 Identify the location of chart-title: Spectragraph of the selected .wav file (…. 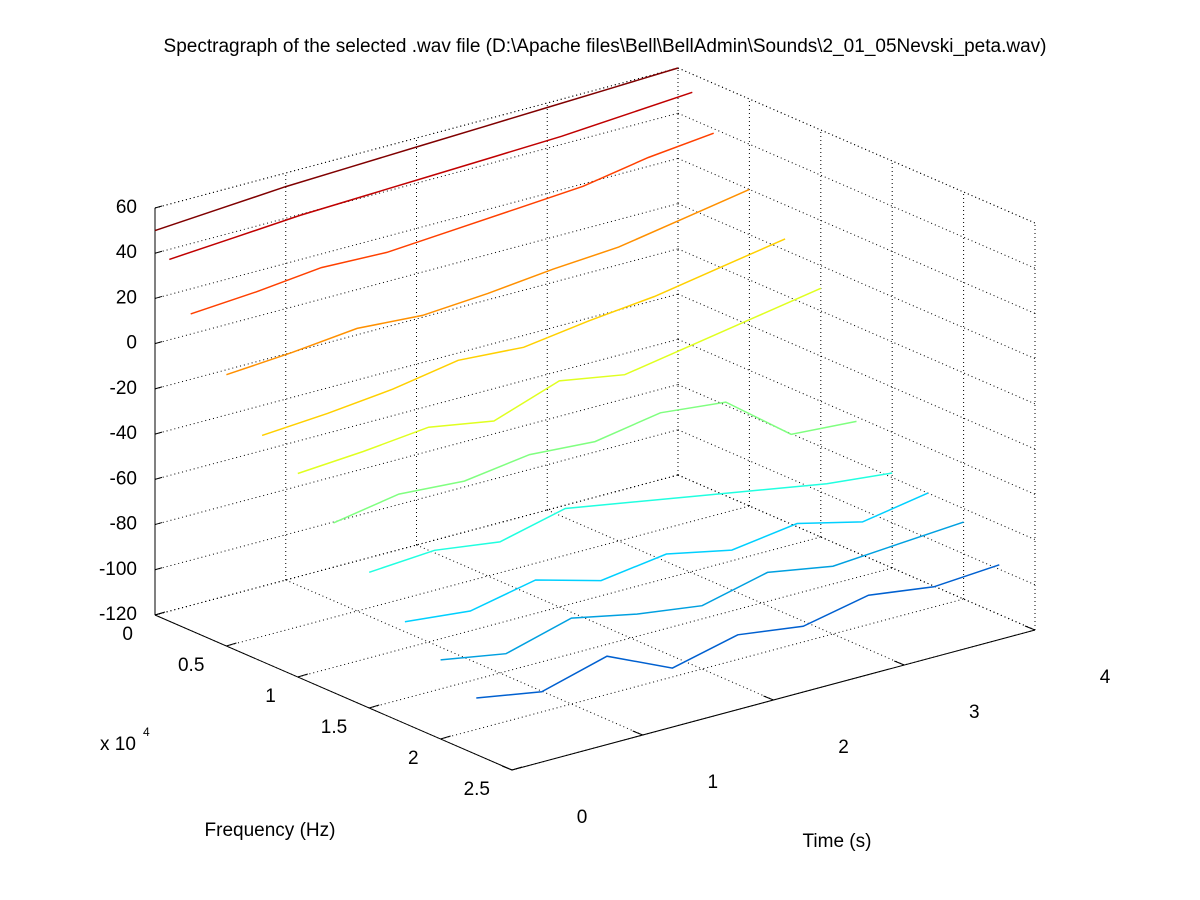
(605, 46).